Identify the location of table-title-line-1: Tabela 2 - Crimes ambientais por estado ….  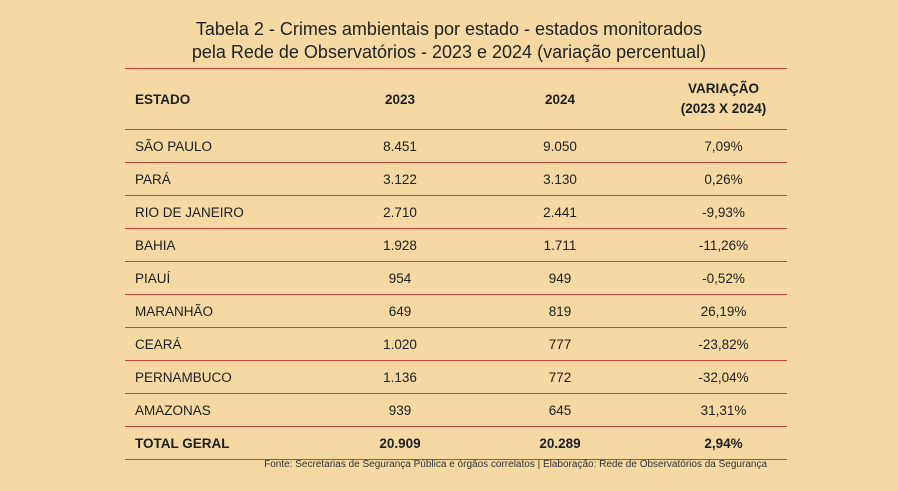
(449, 29).